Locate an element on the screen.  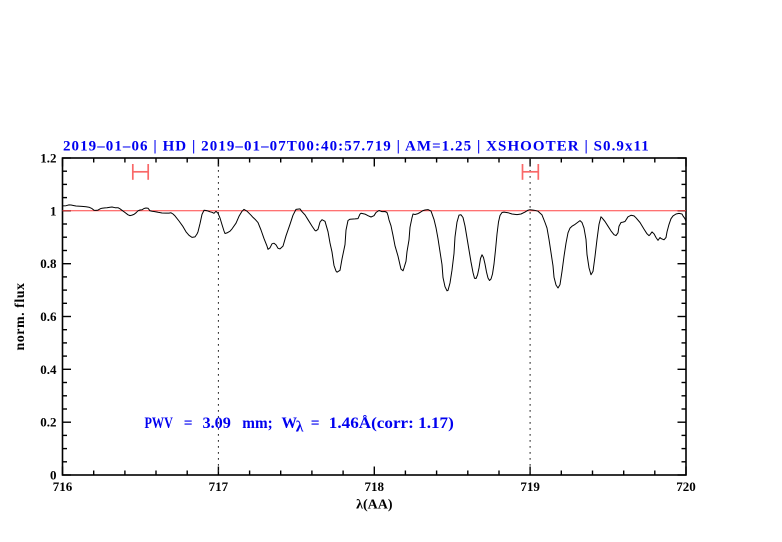
svg-text: 1.46Å(corr: 1.17) is located at coordinates (391, 423).